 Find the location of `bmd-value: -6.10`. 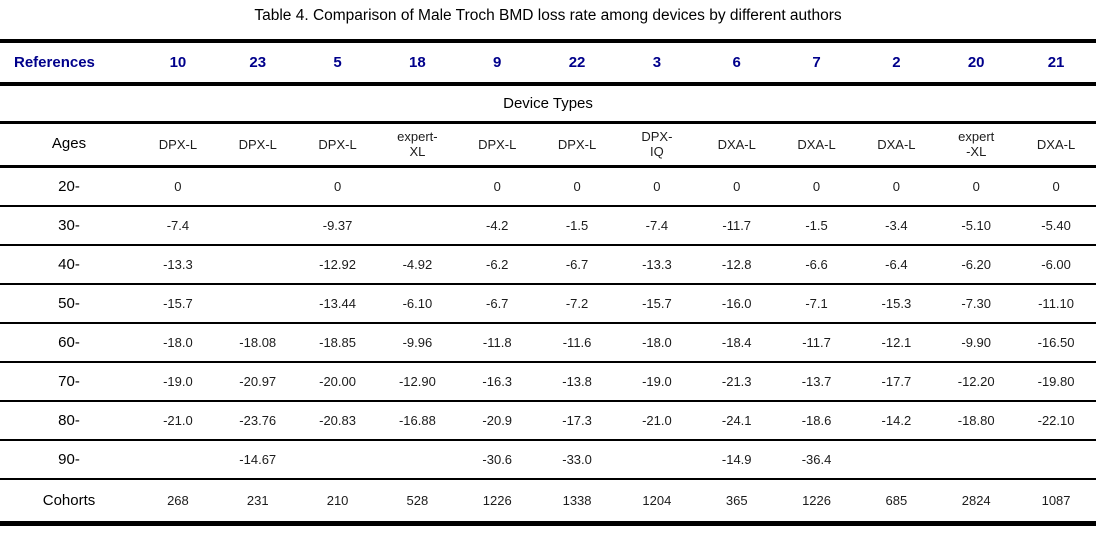

bmd-value: -6.10 is located at coordinates (417, 303).